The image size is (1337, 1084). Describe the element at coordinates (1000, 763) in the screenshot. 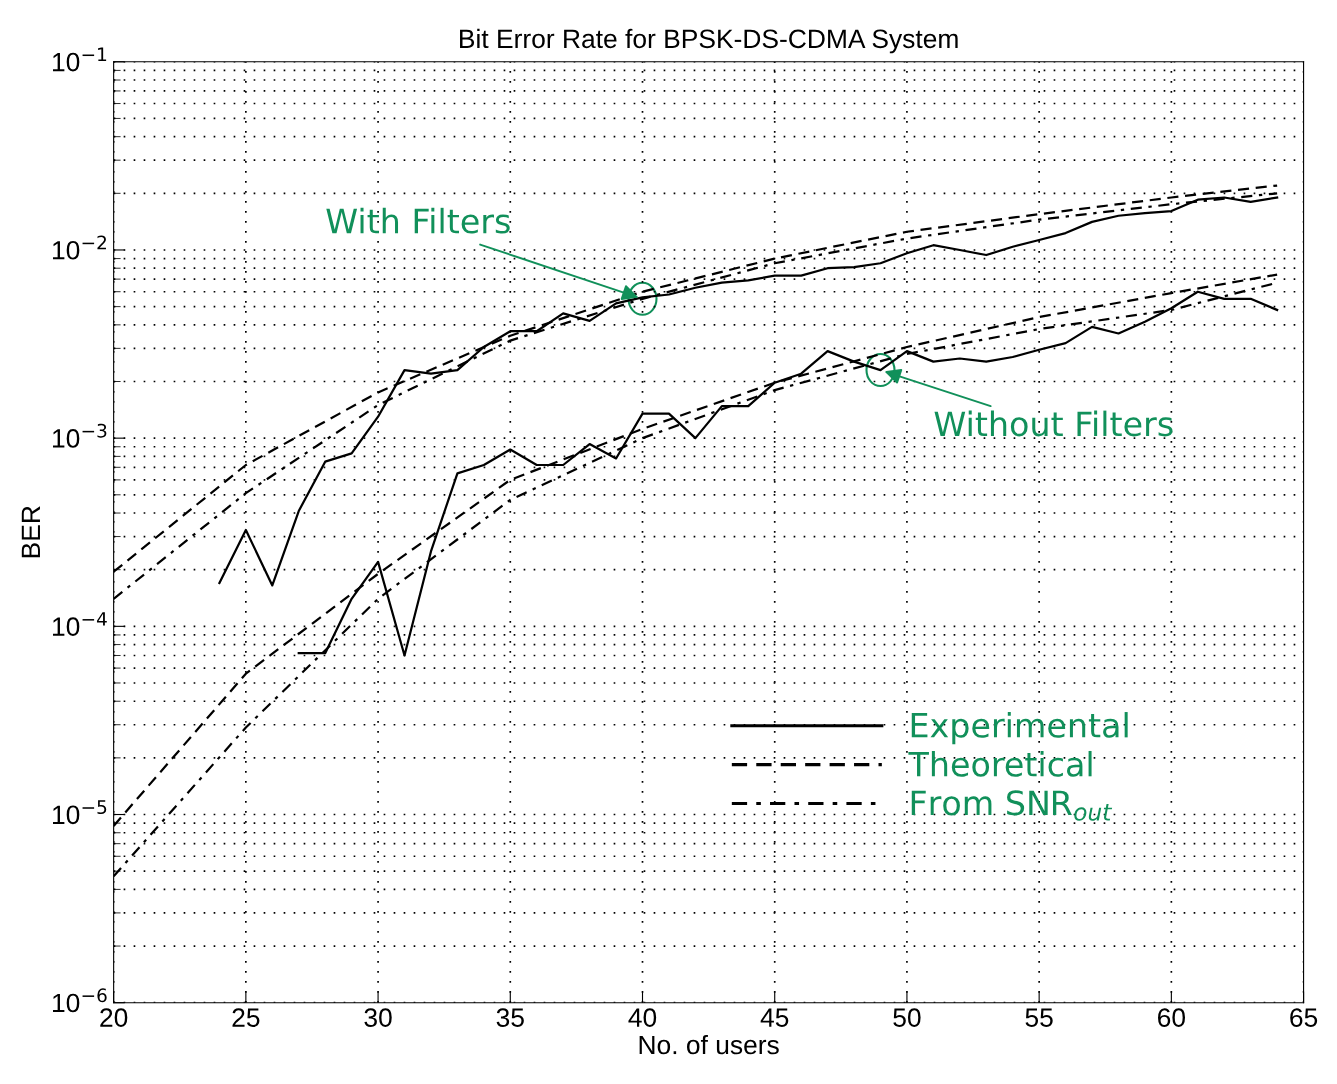

I see `legend-label: Theoretical` at that location.